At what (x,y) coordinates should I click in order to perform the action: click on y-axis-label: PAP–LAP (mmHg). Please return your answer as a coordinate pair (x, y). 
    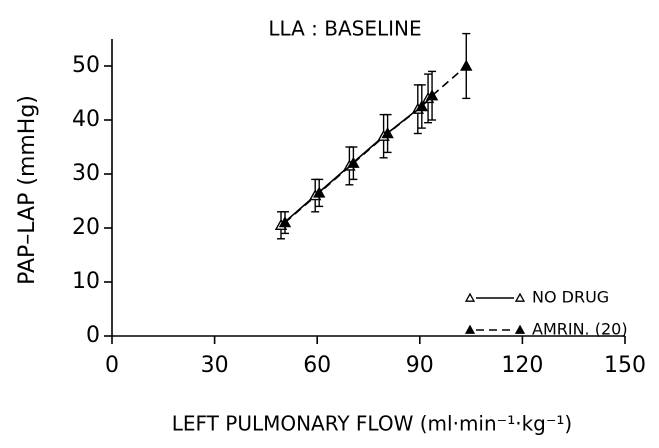
    Looking at the image, I should click on (27, 190).